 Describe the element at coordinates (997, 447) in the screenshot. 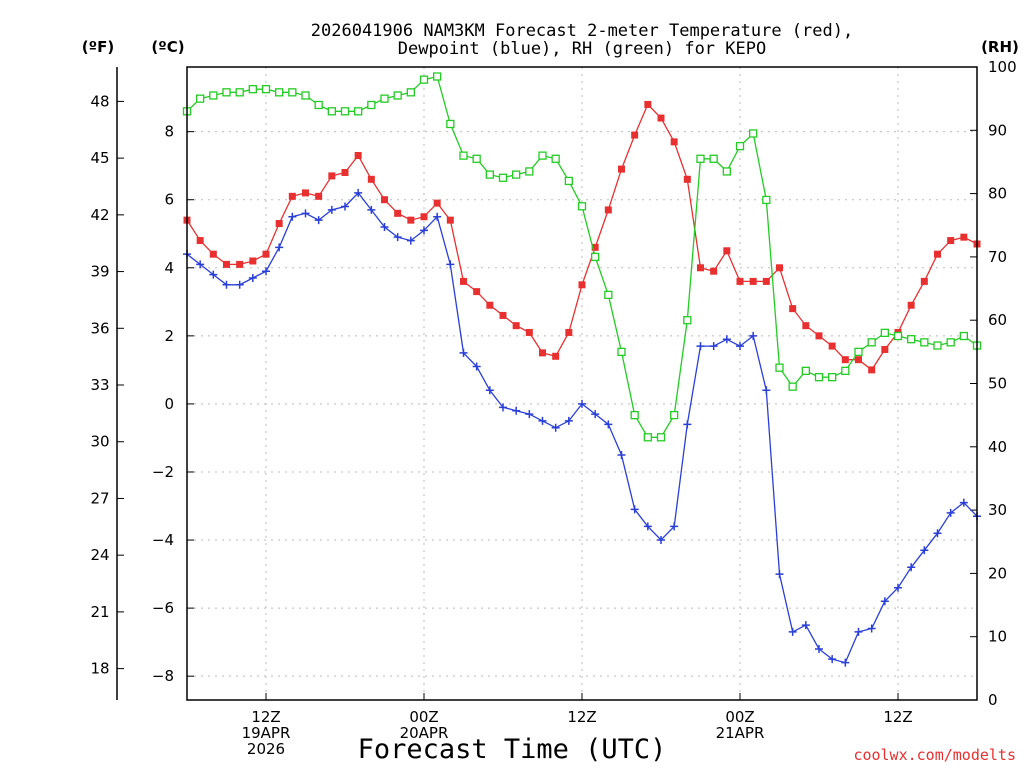

I see `rh-tick-label-4: 40` at that location.